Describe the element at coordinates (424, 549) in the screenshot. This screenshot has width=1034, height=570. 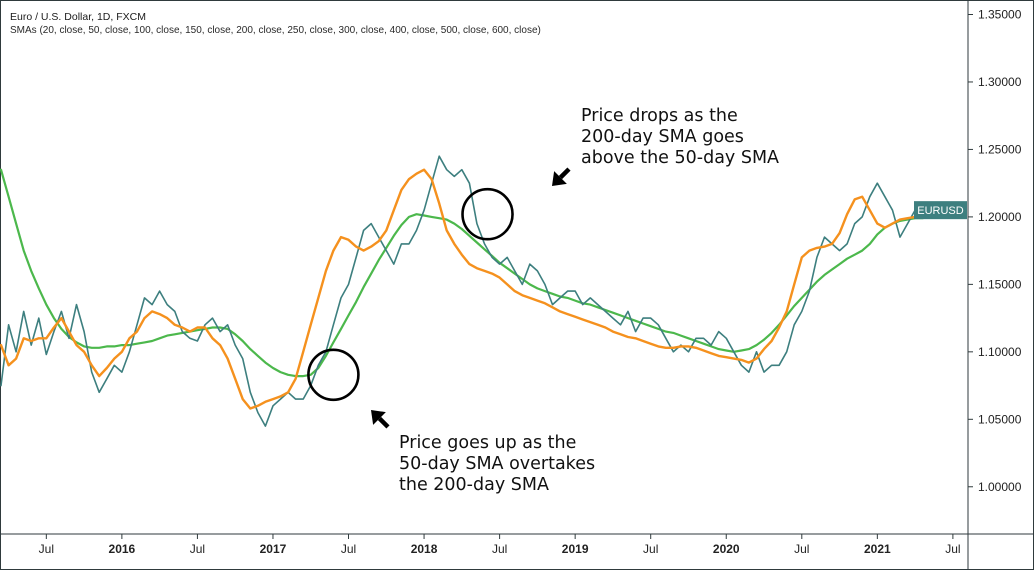
I see `x-tick-label: 2018` at that location.